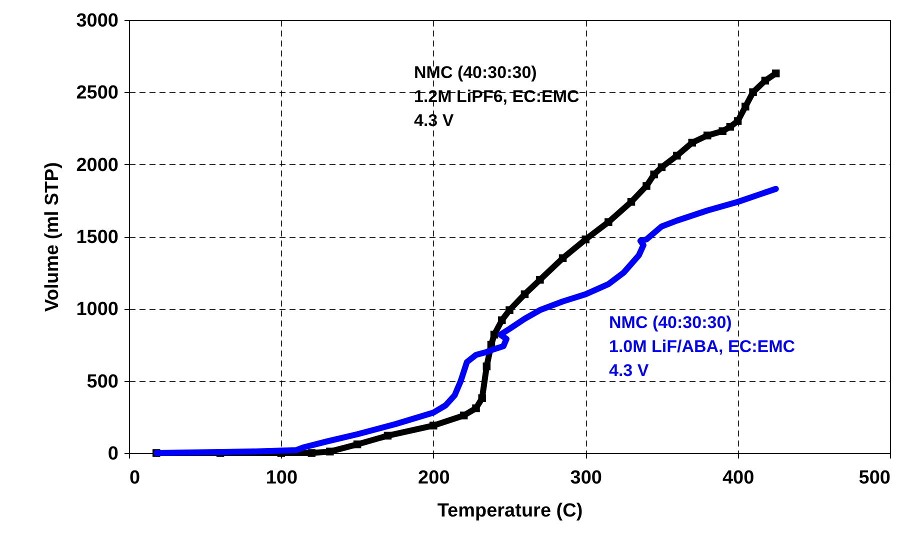 Image resolution: width=914 pixels, height=543 pixels. I want to click on x-tick-label: 100, so click(282, 478).